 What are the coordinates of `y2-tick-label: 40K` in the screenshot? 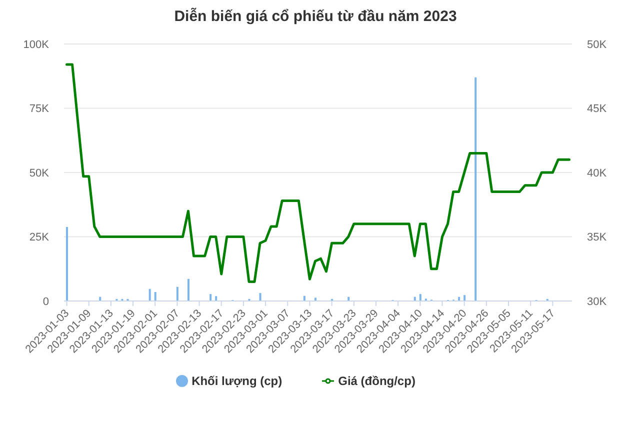 It's located at (597, 173).